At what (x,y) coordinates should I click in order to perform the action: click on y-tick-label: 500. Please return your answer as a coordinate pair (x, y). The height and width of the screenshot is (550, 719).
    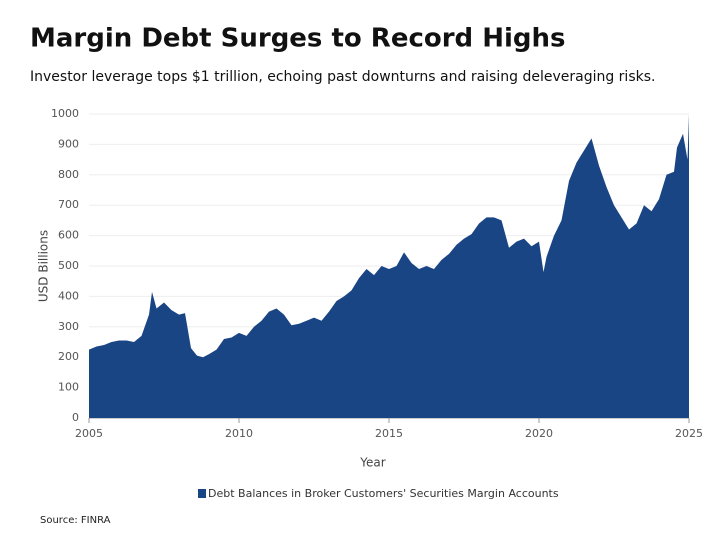
    Looking at the image, I should click on (68, 265).